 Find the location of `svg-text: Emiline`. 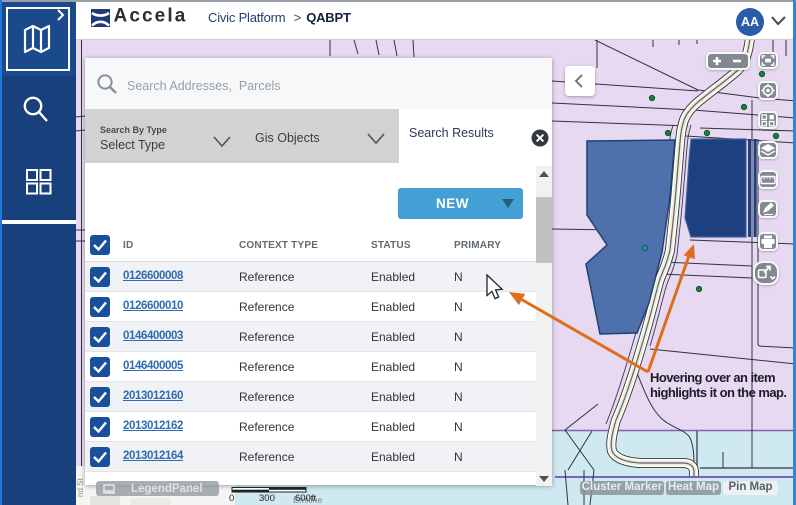

svg-text: Emiline is located at coordinates (308, 500).